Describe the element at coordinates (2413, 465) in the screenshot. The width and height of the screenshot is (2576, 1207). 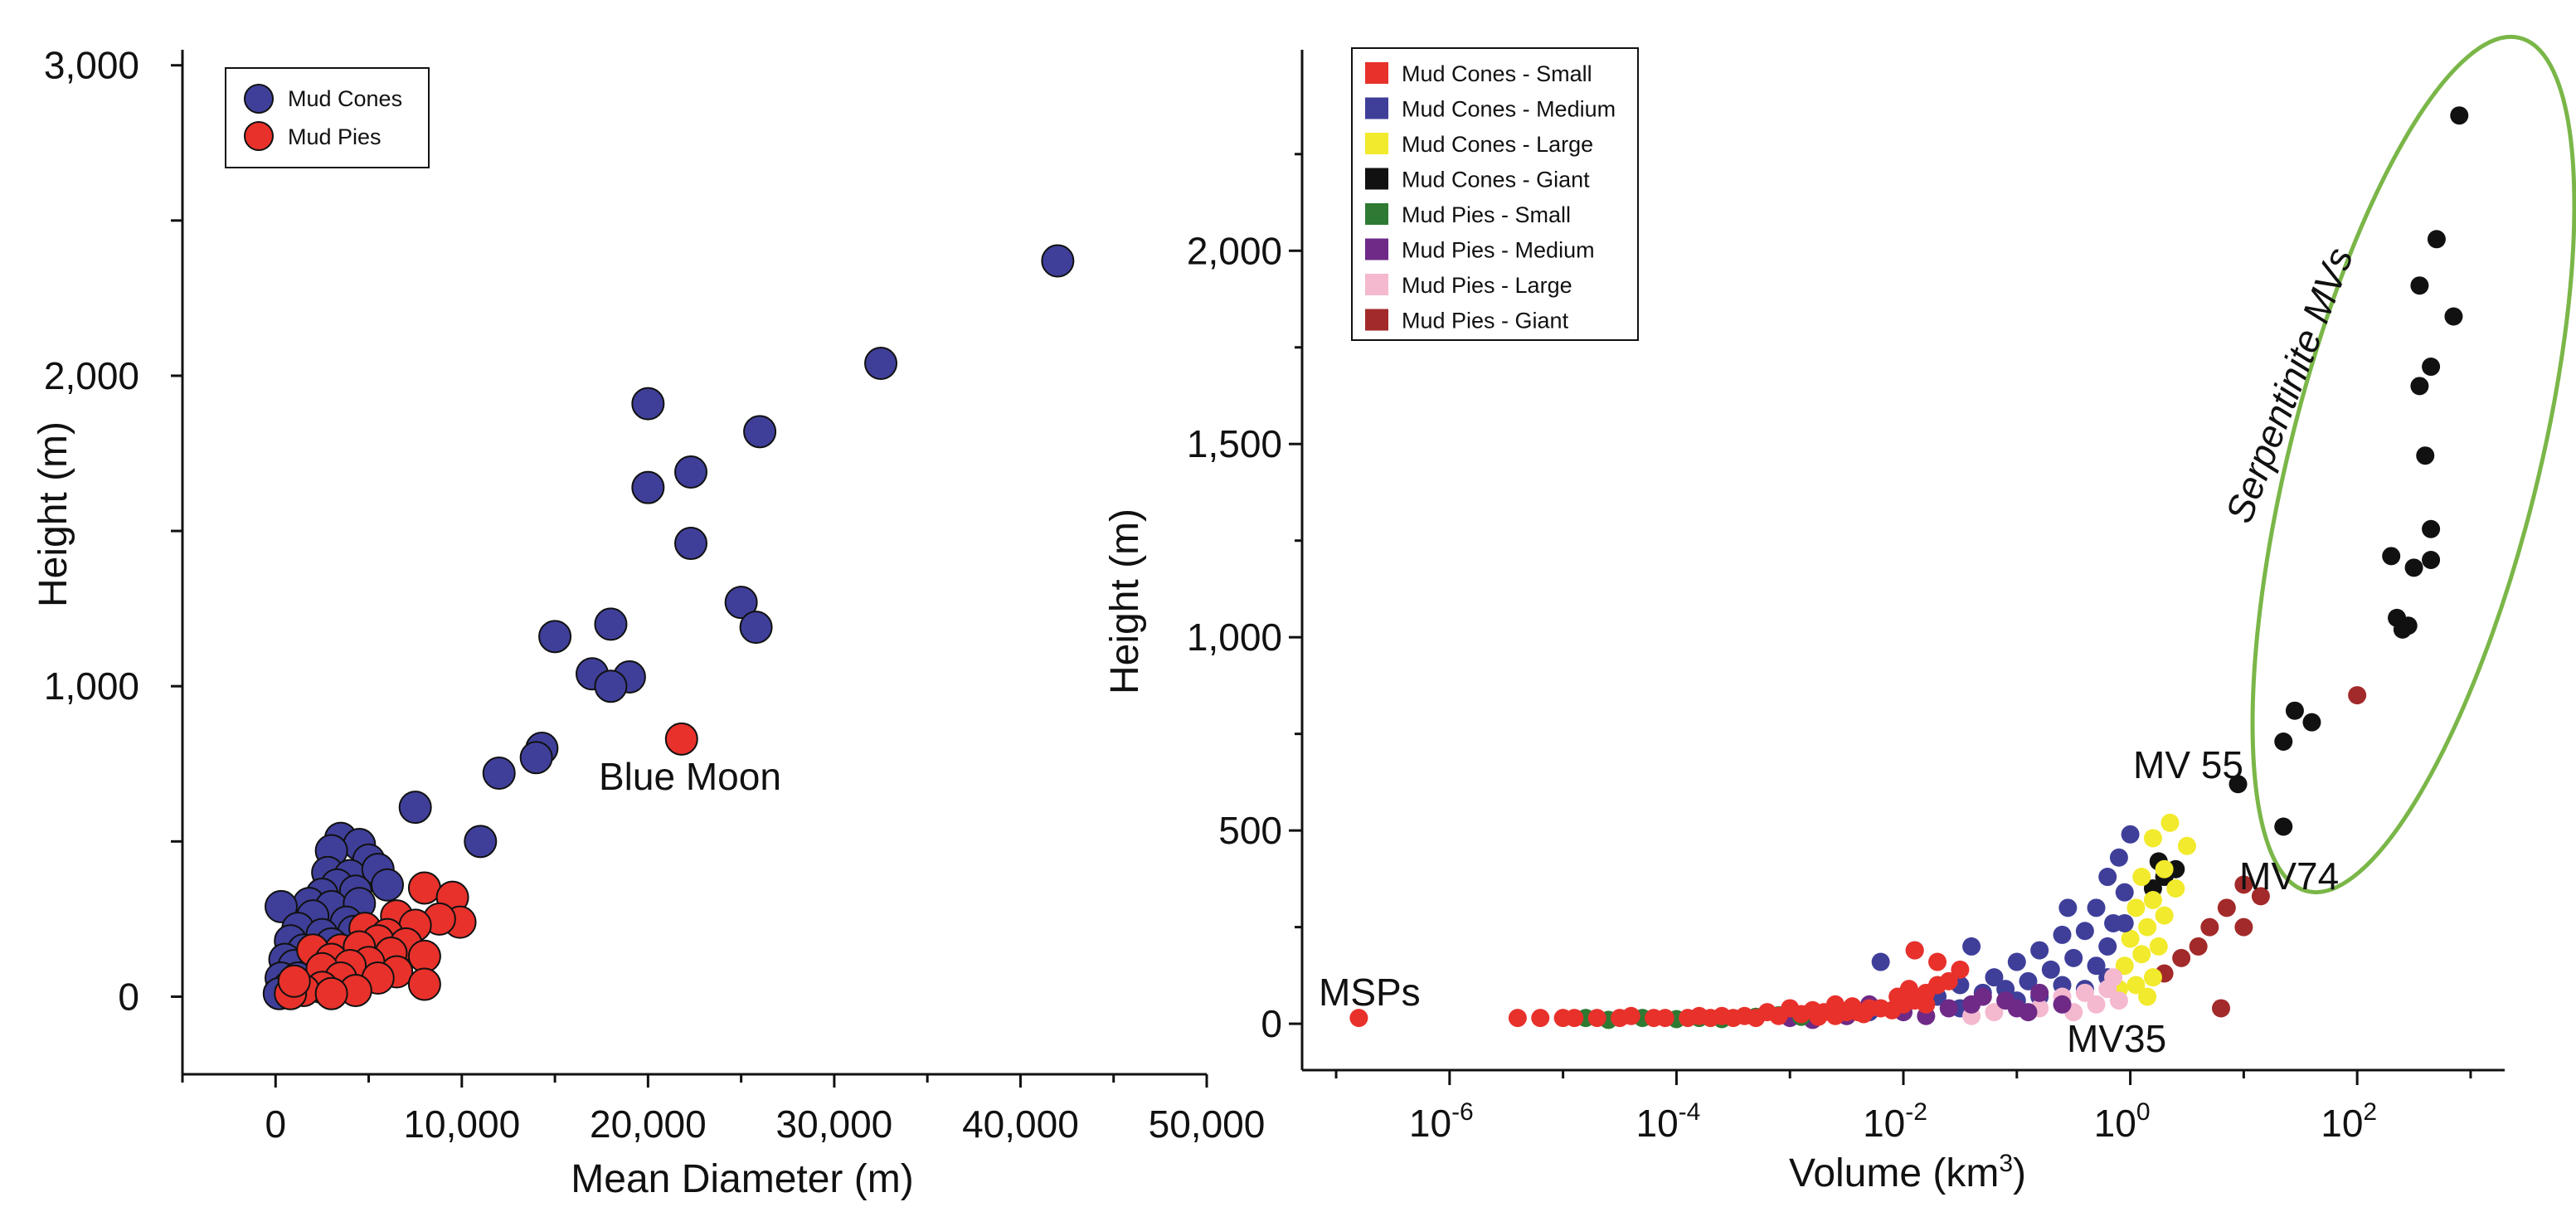
I see `serpentinite-envelope` at that location.